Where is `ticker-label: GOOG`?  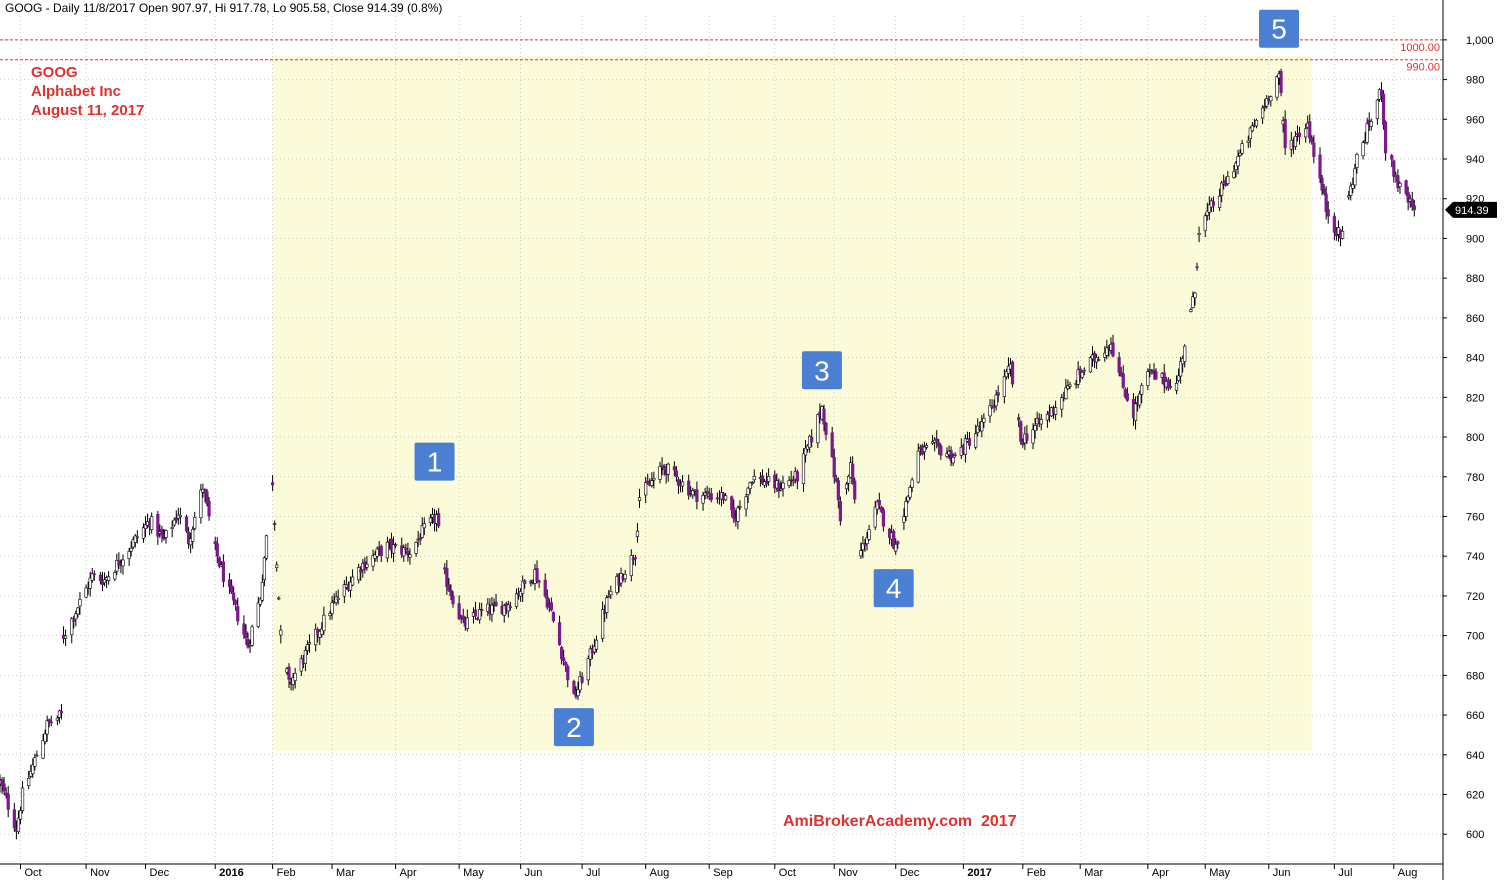 ticker-label: GOOG is located at coordinates (54, 72).